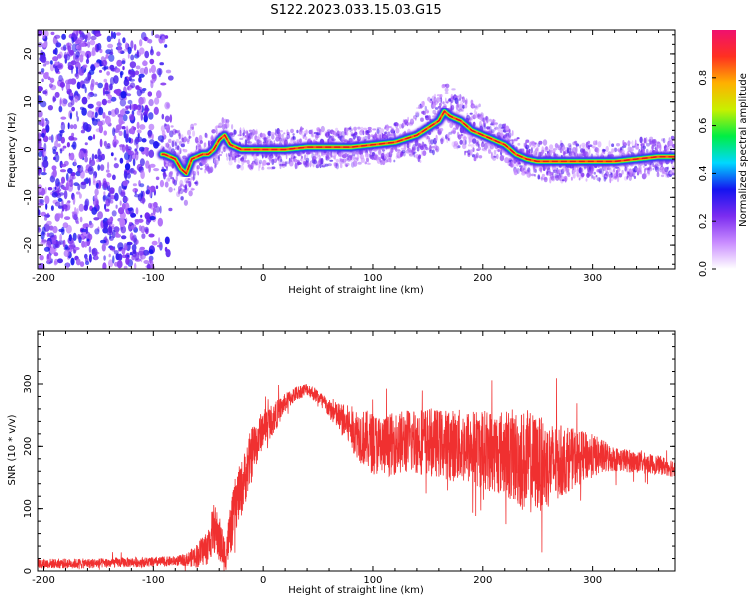 Image resolution: width=750 pixels, height=600 pixels. Describe the element at coordinates (592, 580) in the screenshot. I see `x-tick-label: 300` at that location.